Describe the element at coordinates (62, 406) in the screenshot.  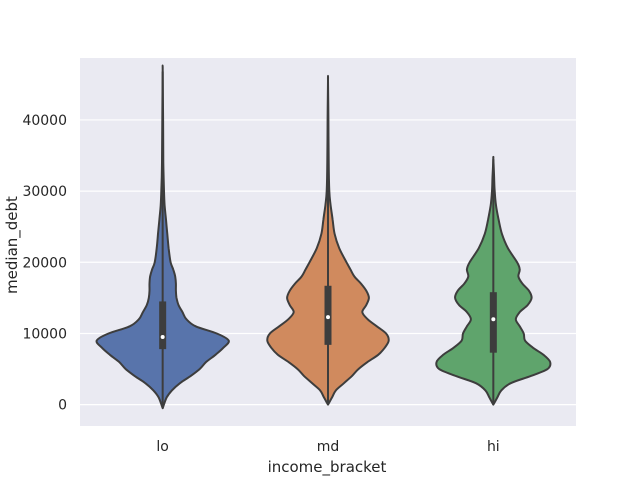
I see `y-tick-label: 0` at that location.